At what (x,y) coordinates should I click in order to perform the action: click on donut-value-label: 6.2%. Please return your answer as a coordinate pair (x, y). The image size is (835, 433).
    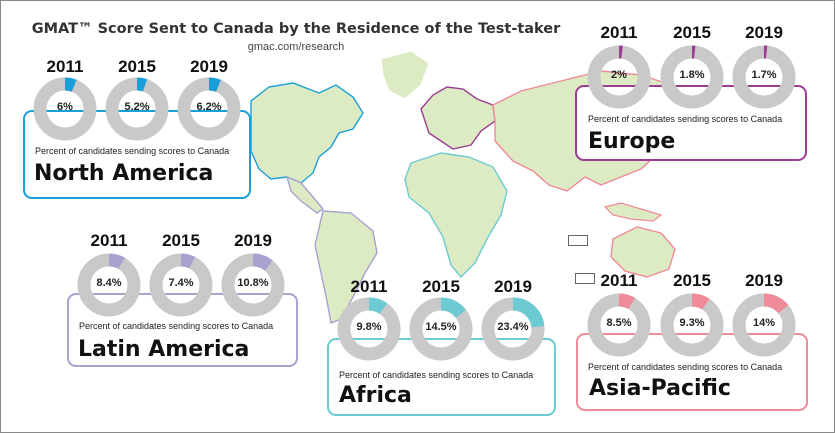
    Looking at the image, I should click on (209, 107).